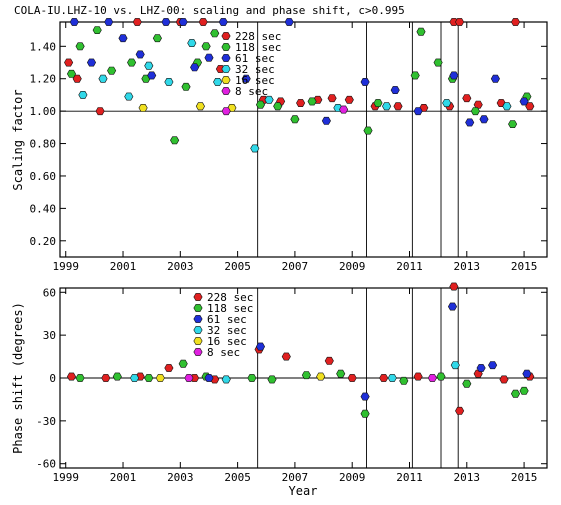 This screenshot has height=505, width=561. What do you see at coordinates (46, 421) in the screenshot?
I see `bottom-y-tick-label: -30` at bounding box center [46, 421].